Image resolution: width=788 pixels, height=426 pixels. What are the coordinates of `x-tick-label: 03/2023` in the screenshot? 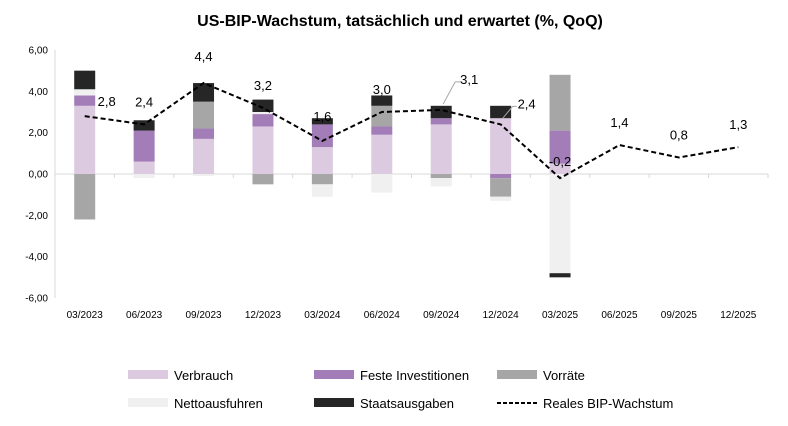 It's located at (85, 315).